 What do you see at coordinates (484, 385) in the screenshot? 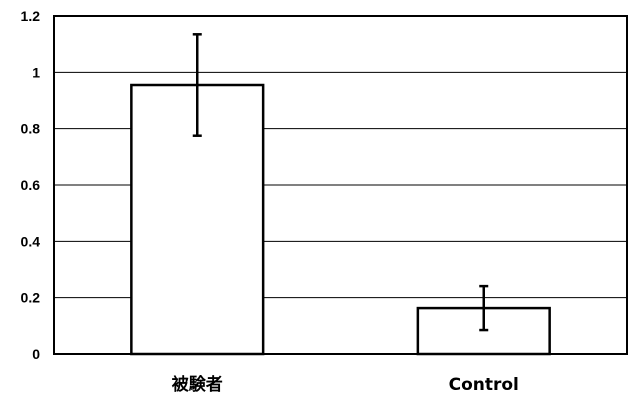
I see `x-category-label: Control` at bounding box center [484, 385].